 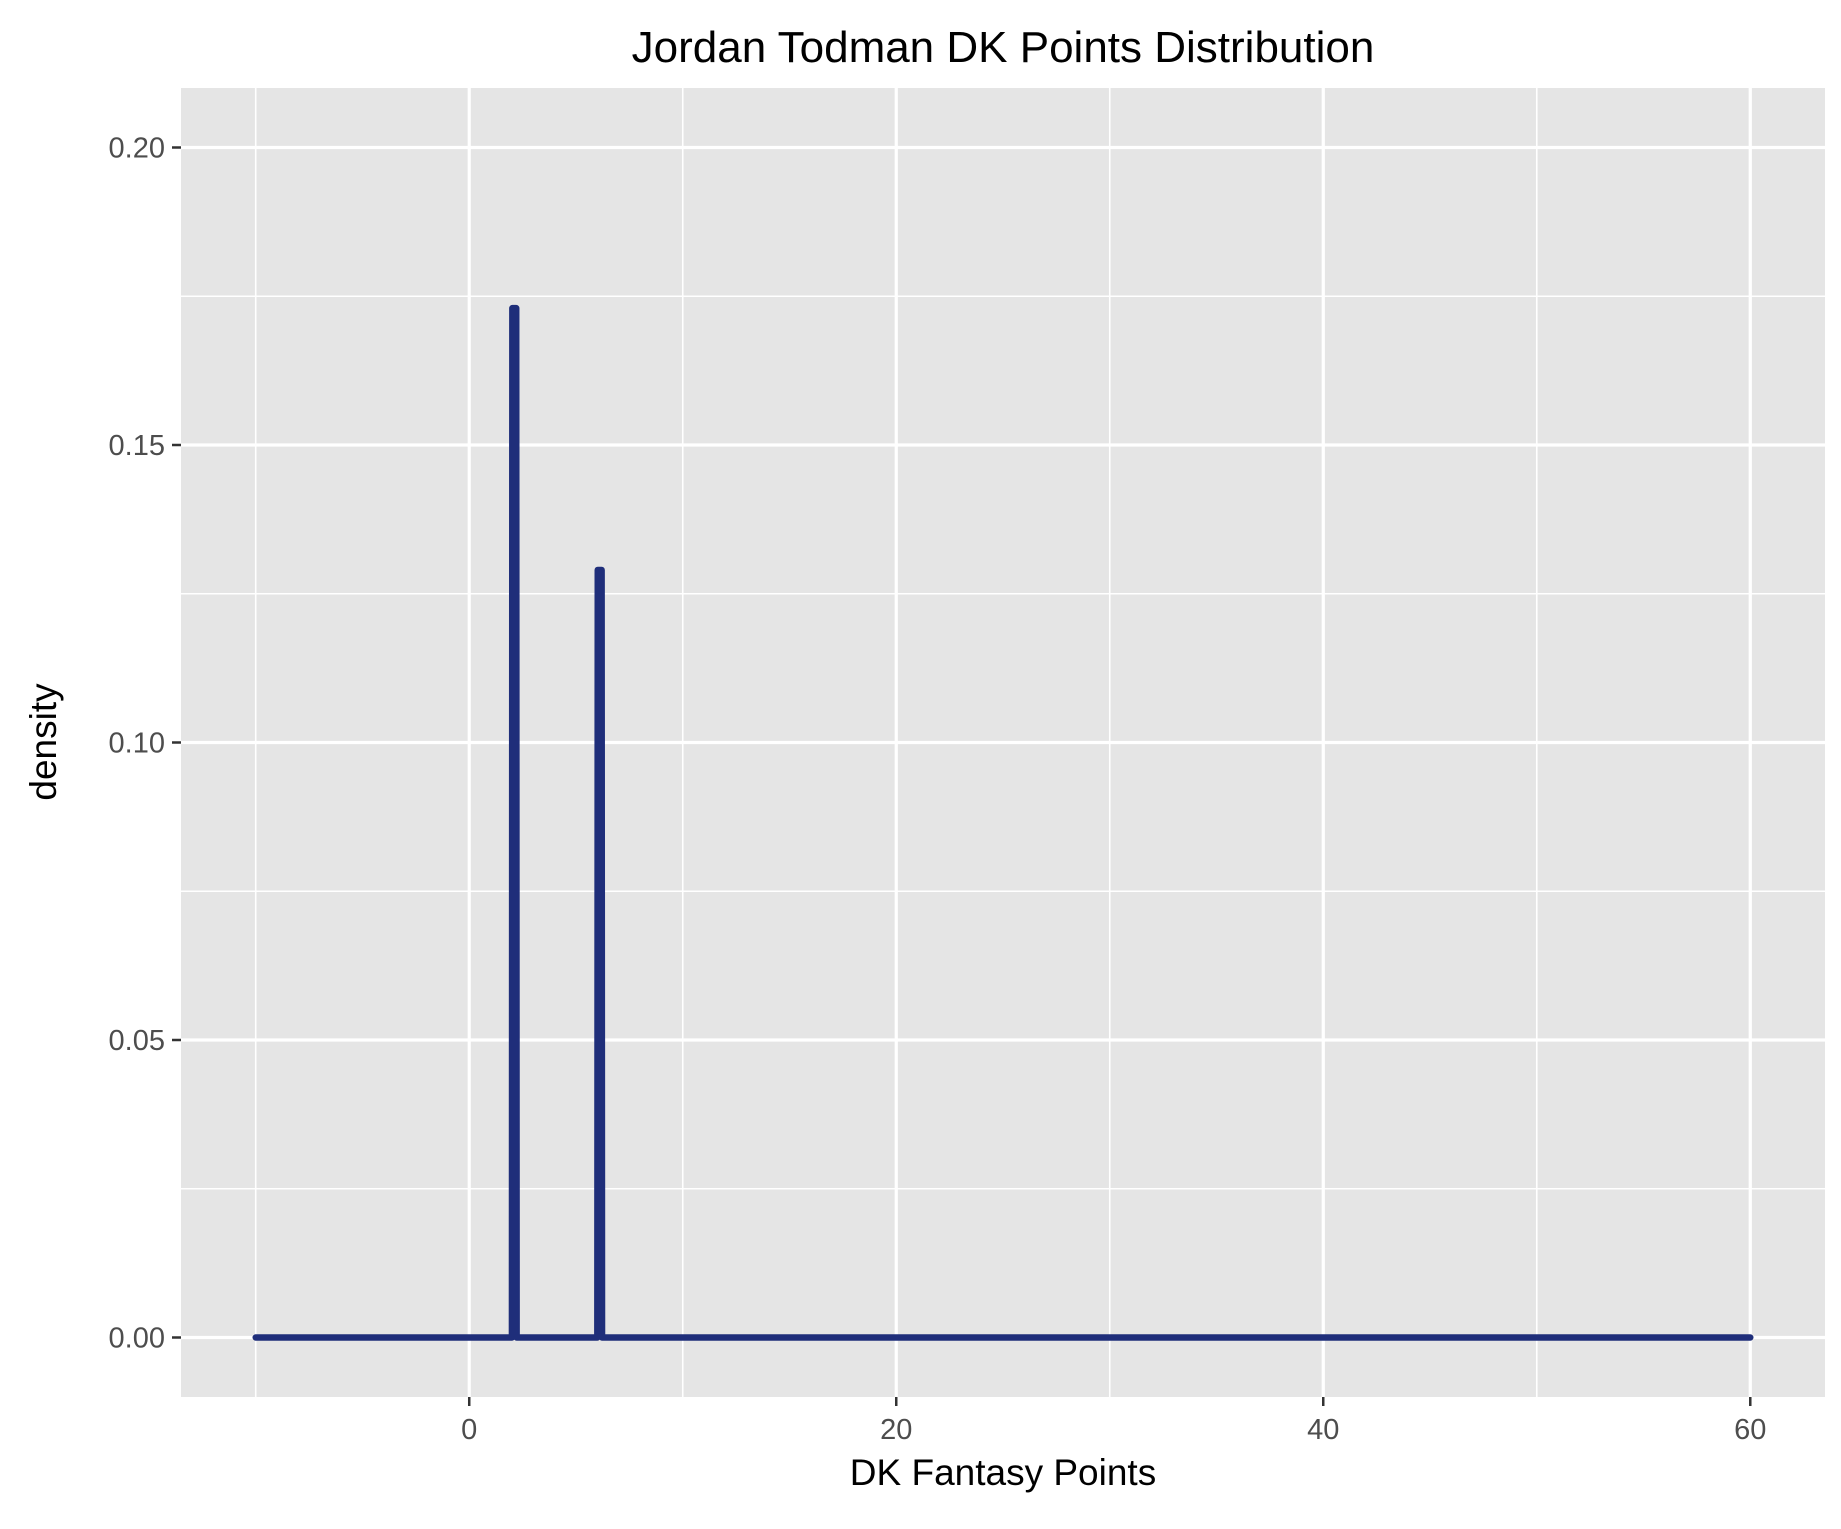 What do you see at coordinates (137, 1339) in the screenshot?
I see `y-tick-label: 0.00` at bounding box center [137, 1339].